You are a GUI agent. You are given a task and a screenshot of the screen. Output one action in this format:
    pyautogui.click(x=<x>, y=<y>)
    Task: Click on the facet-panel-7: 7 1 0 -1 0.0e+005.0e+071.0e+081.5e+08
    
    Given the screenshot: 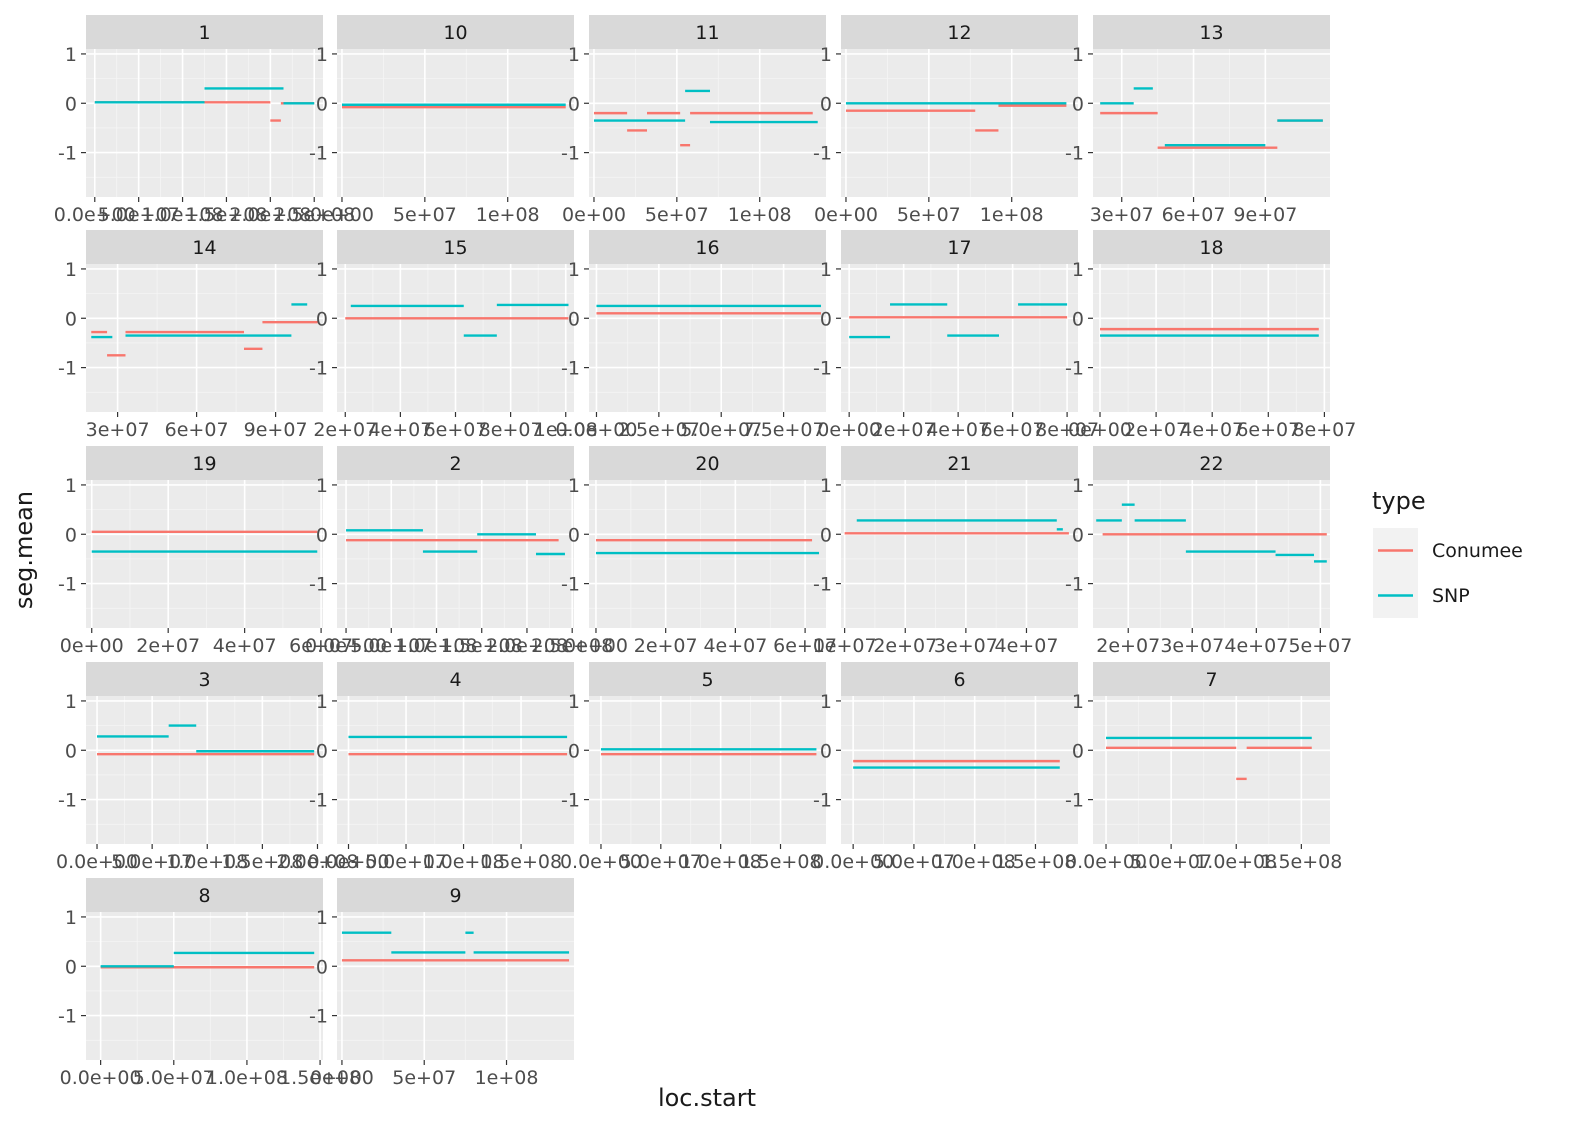 What is the action you would take?
    pyautogui.click(x=1203, y=767)
    